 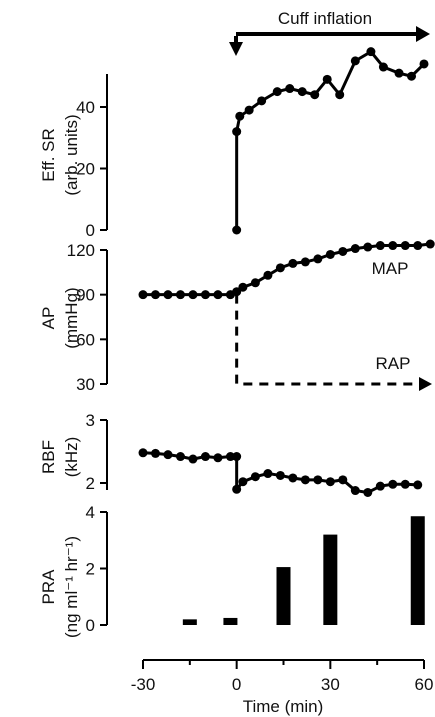 I want to click on yunit-pra: (ng ml⁻¹ hr⁻¹), so click(x=71, y=587).